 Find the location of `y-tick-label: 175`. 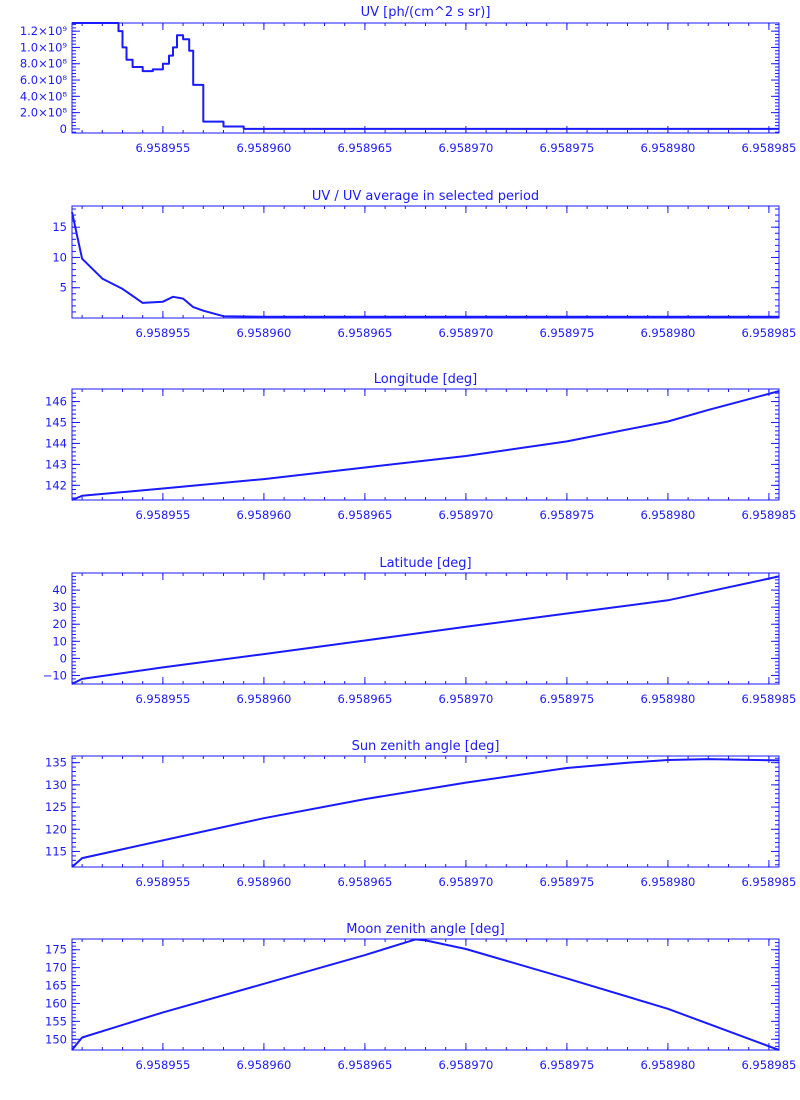

y-tick-label: 175 is located at coordinates (56, 950).